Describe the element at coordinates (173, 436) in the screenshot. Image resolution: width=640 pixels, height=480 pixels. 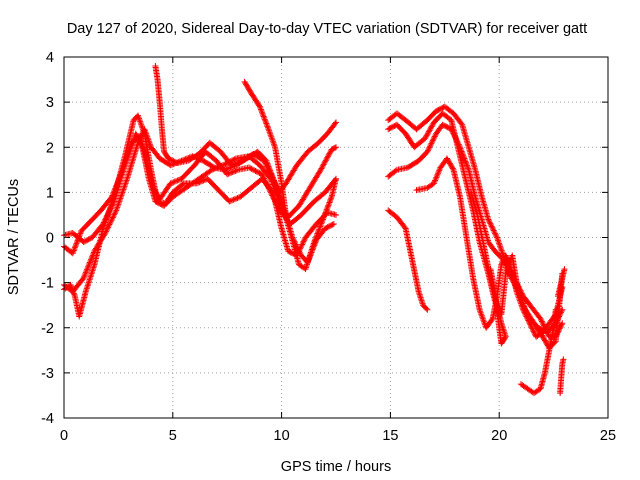
I see `x-tick-label: 5` at that location.